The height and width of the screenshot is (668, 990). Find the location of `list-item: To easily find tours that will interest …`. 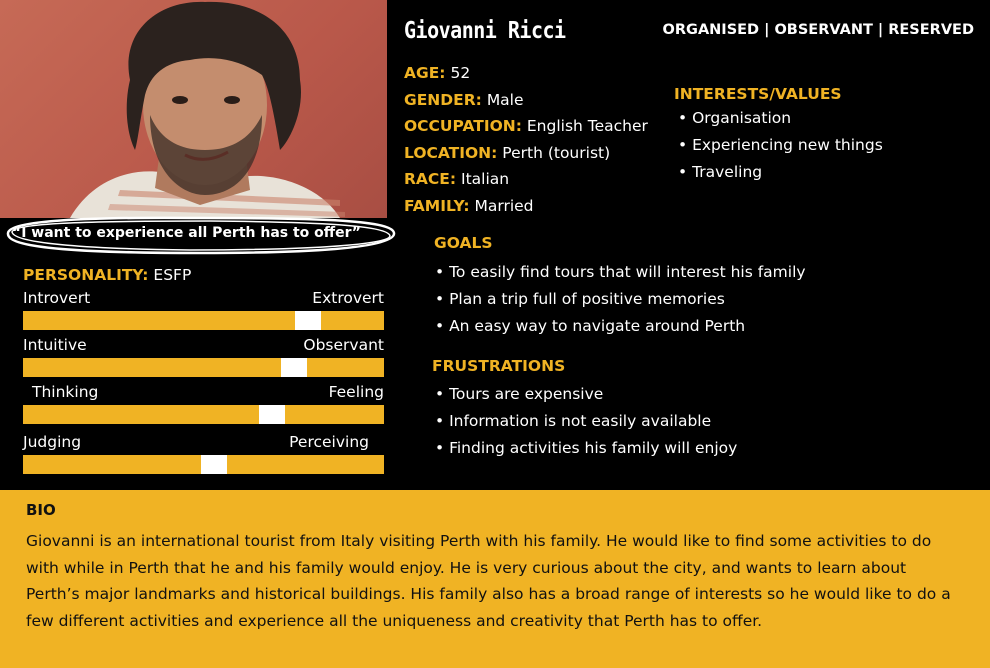

list-item: To easily find tours that will interest … is located at coordinates (620, 272).